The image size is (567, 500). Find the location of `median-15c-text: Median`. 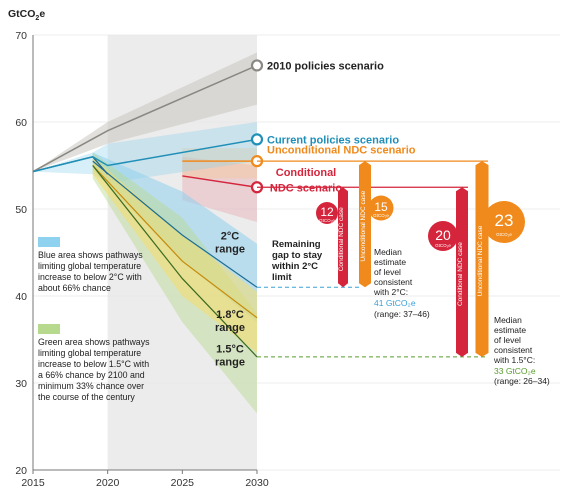

median-15c-text: Median is located at coordinates (508, 320).